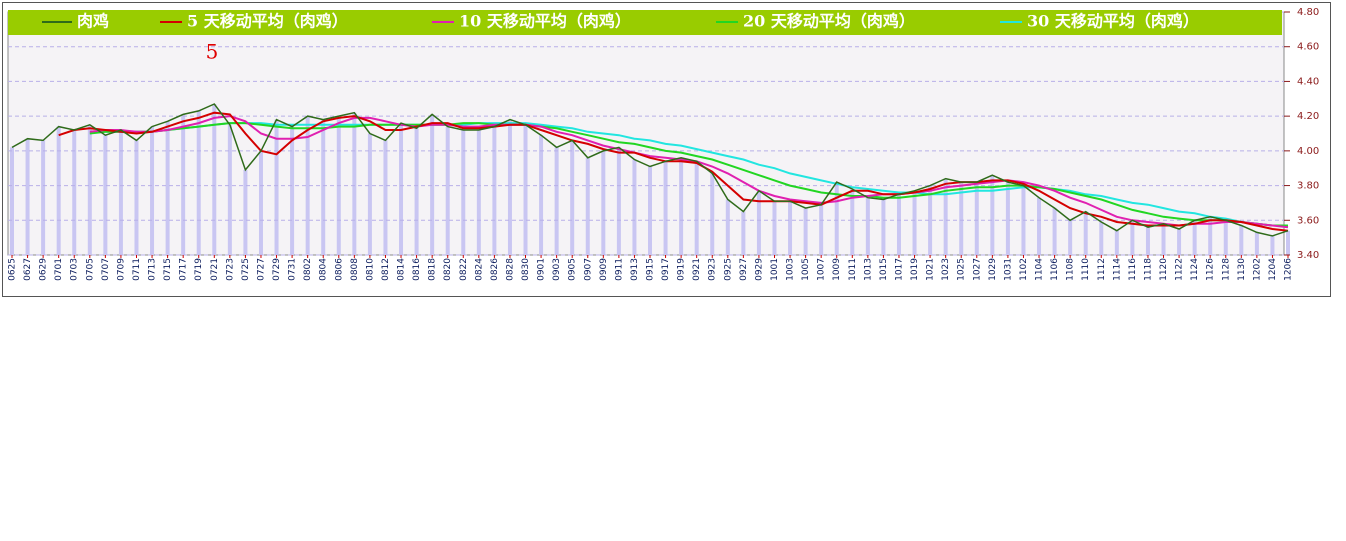  I want to click on x-tick-label: 0711, so click(137, 269).